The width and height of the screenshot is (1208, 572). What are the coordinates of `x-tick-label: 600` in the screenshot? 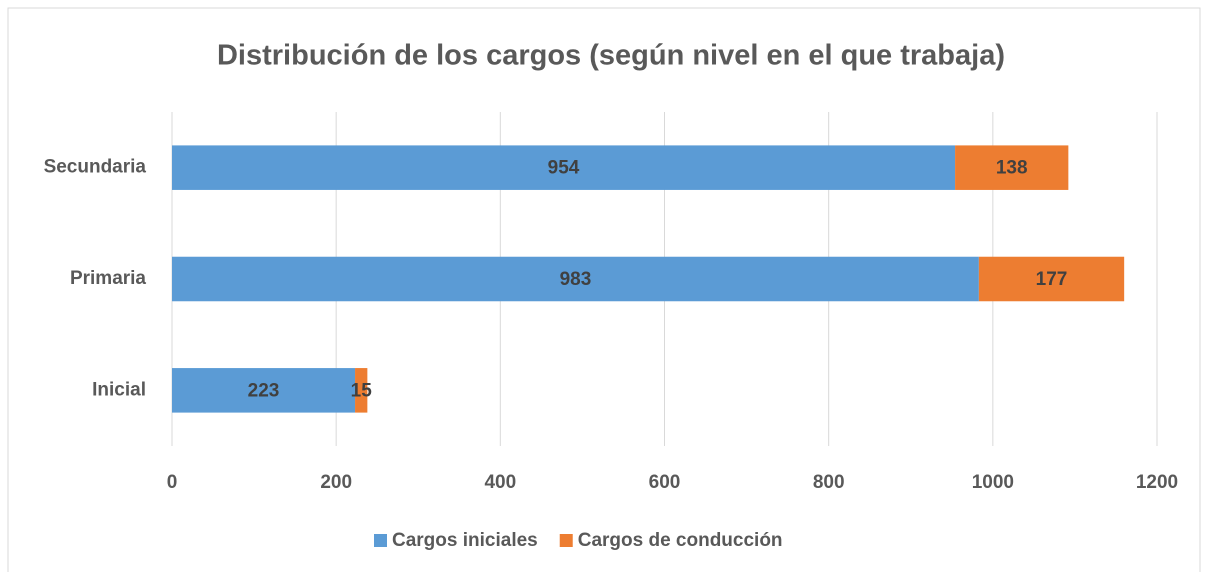 It's located at (665, 482).